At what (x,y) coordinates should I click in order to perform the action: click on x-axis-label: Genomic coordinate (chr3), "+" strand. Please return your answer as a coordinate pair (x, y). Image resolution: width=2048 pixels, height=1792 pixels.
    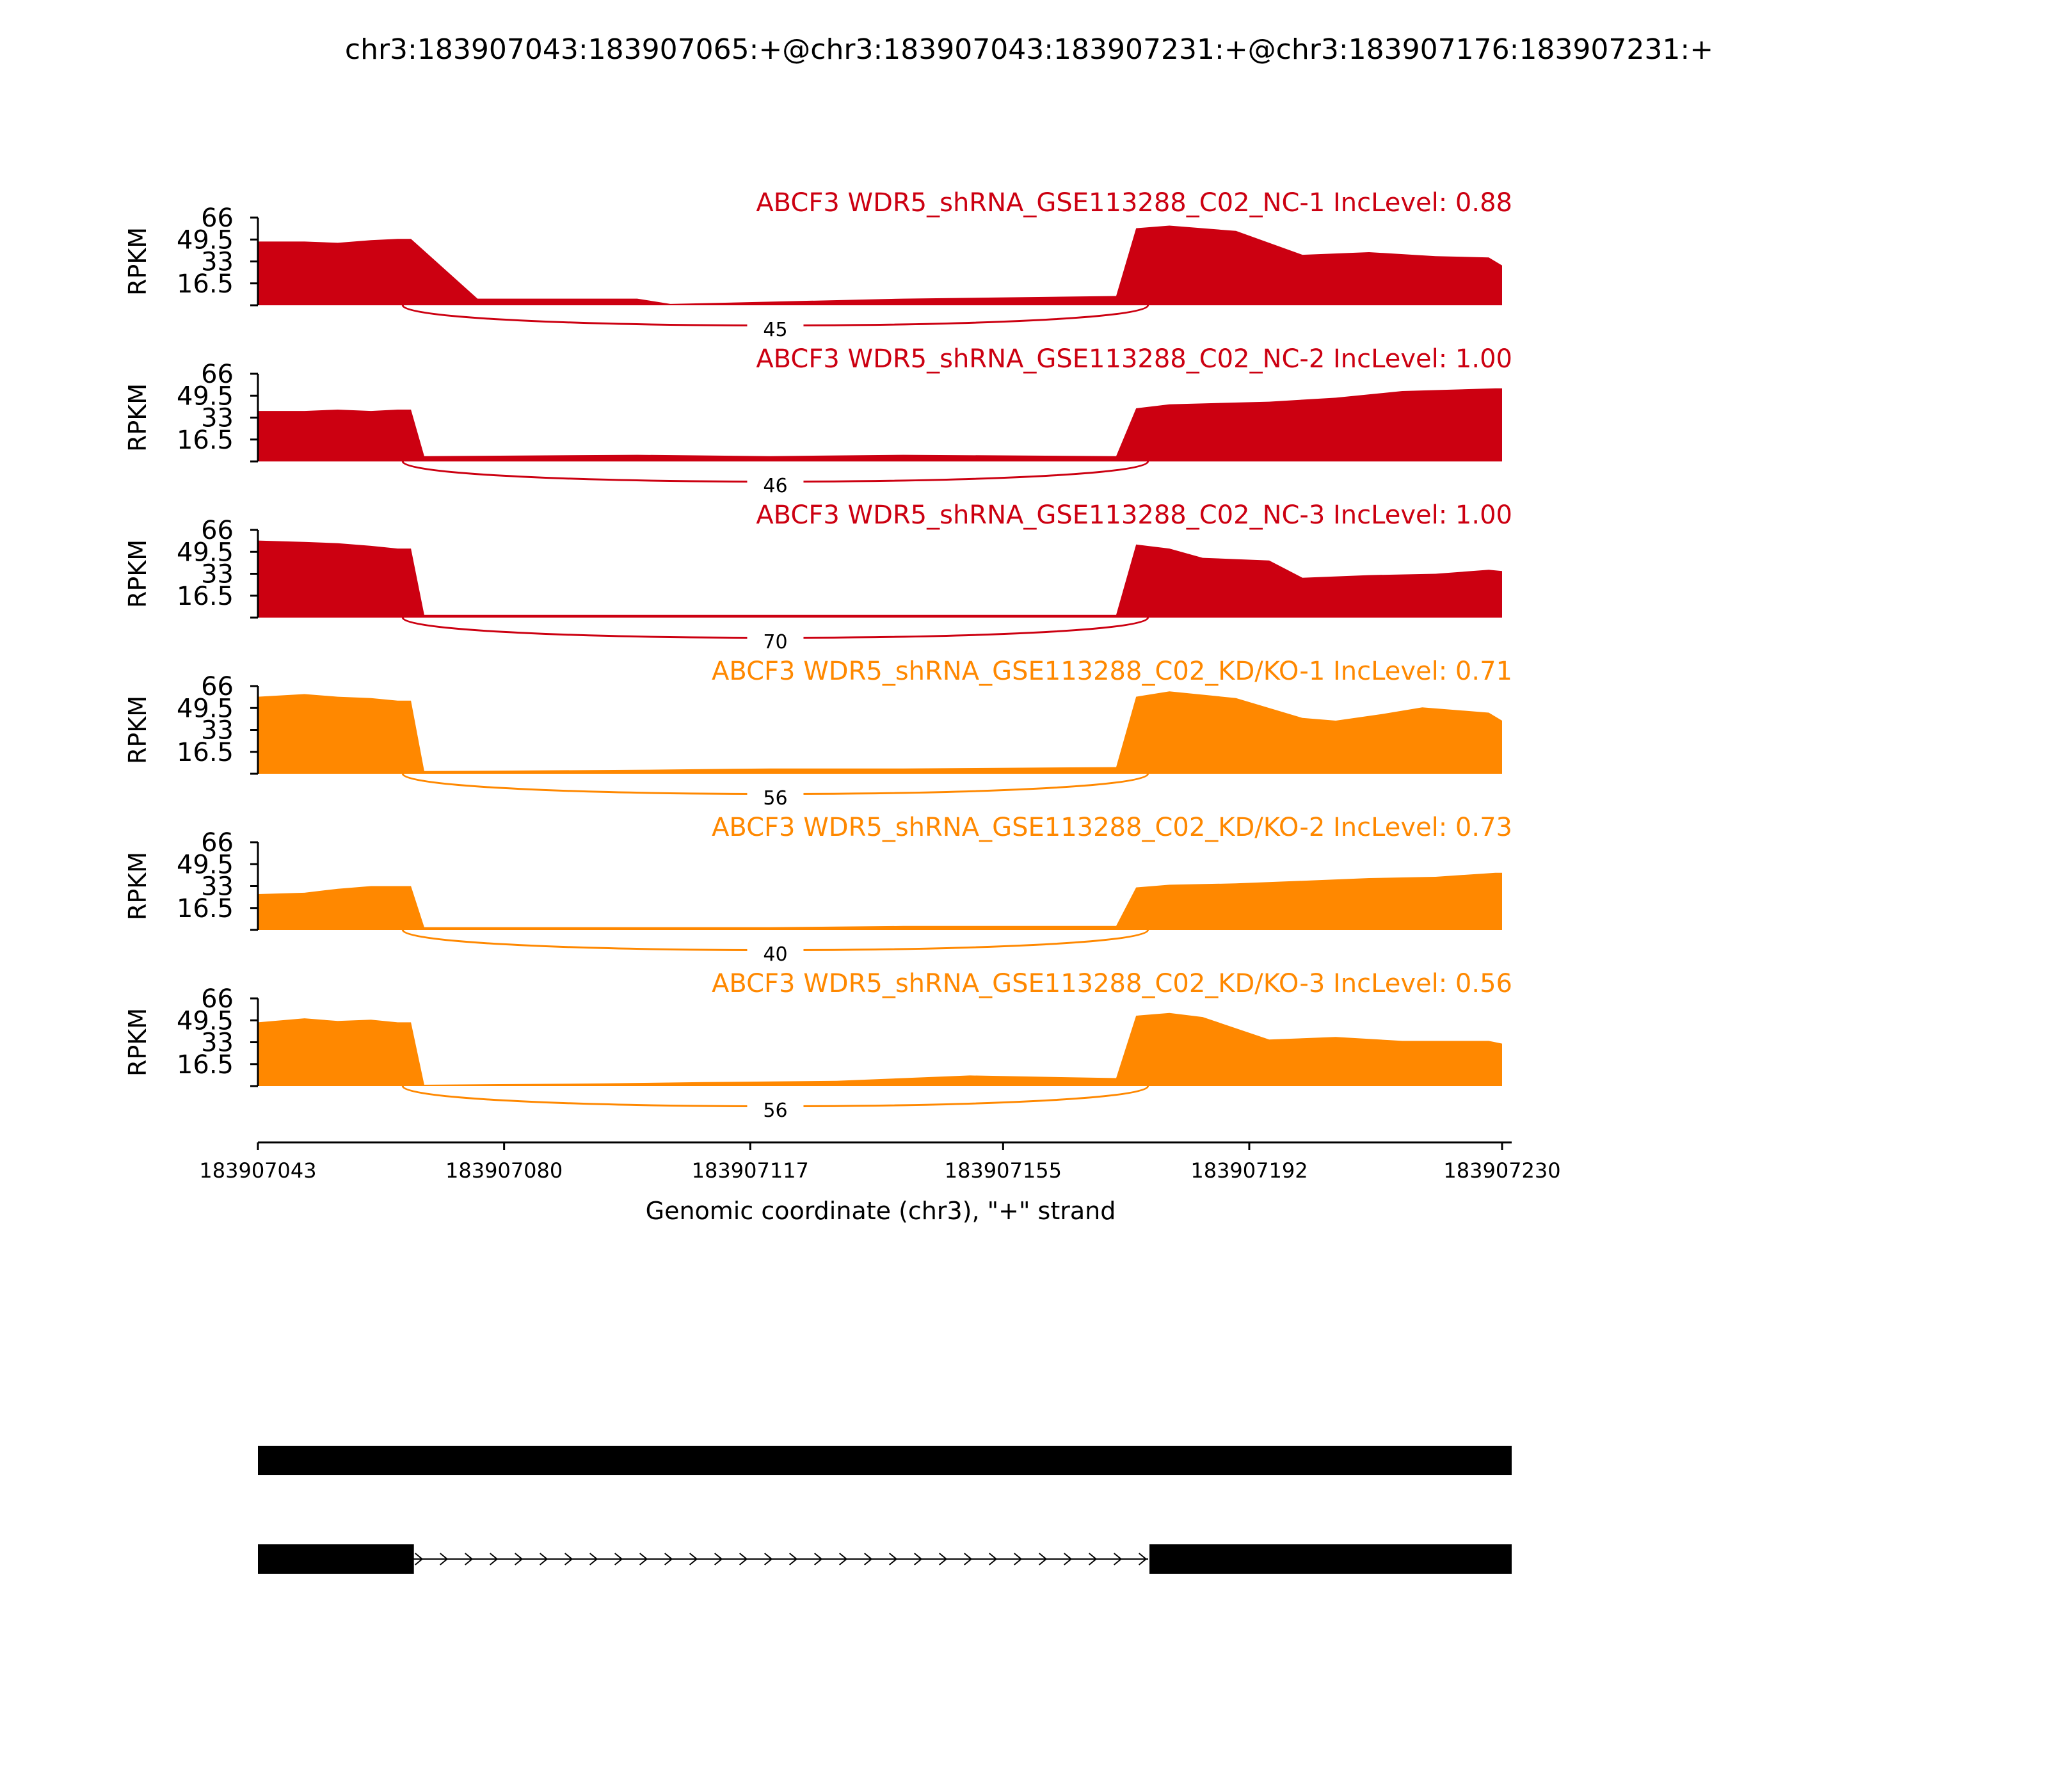
    Looking at the image, I should click on (881, 1211).